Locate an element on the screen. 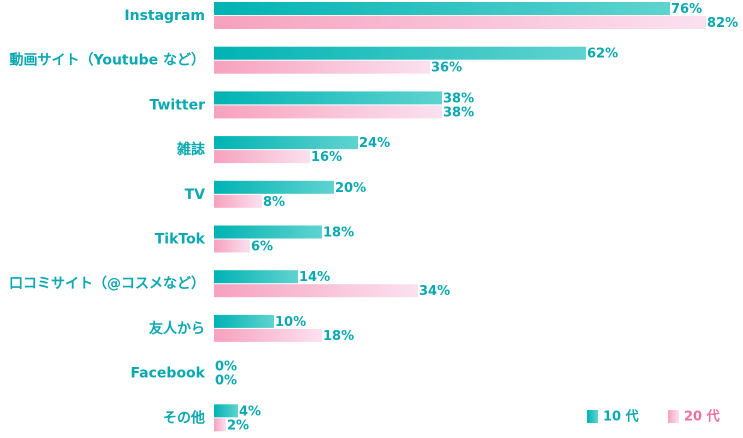 The image size is (743, 438). data-label: 6% is located at coordinates (262, 247).